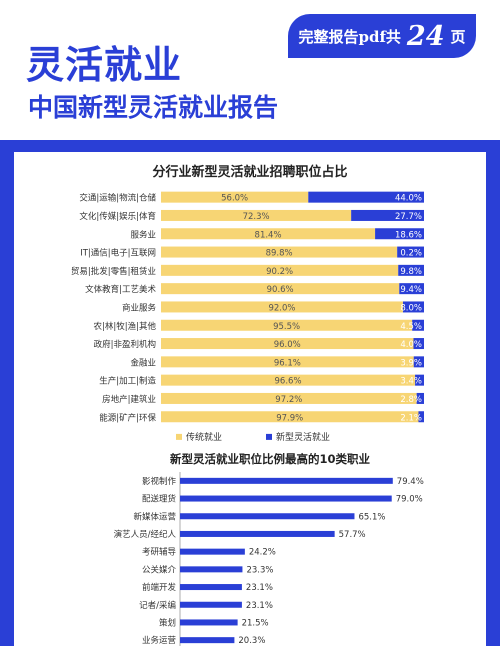  Describe the element at coordinates (145, 534) in the screenshot. I see `occupation-label: 演艺人员/经纪人` at that location.